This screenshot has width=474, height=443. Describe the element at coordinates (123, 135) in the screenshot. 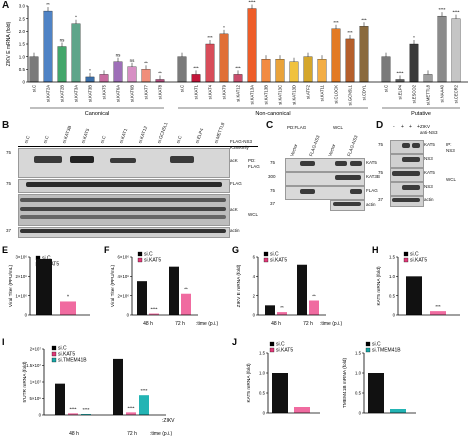

I see `lane-label: si.KAT1` at that location.